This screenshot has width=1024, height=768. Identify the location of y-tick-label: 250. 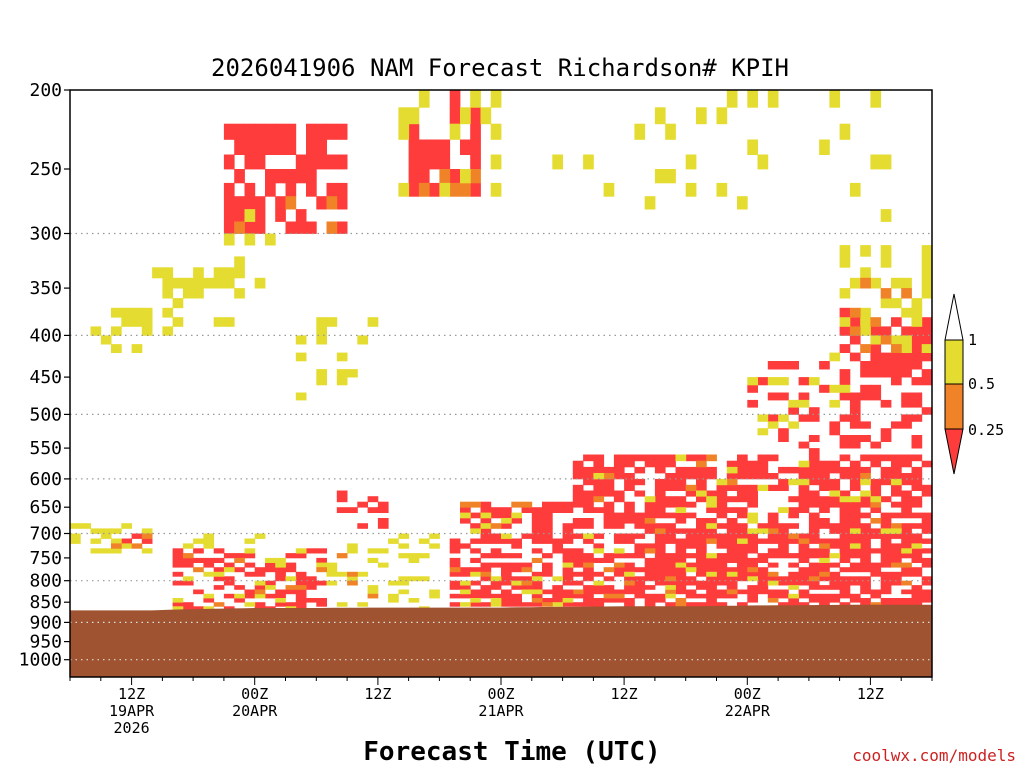
(45, 169).